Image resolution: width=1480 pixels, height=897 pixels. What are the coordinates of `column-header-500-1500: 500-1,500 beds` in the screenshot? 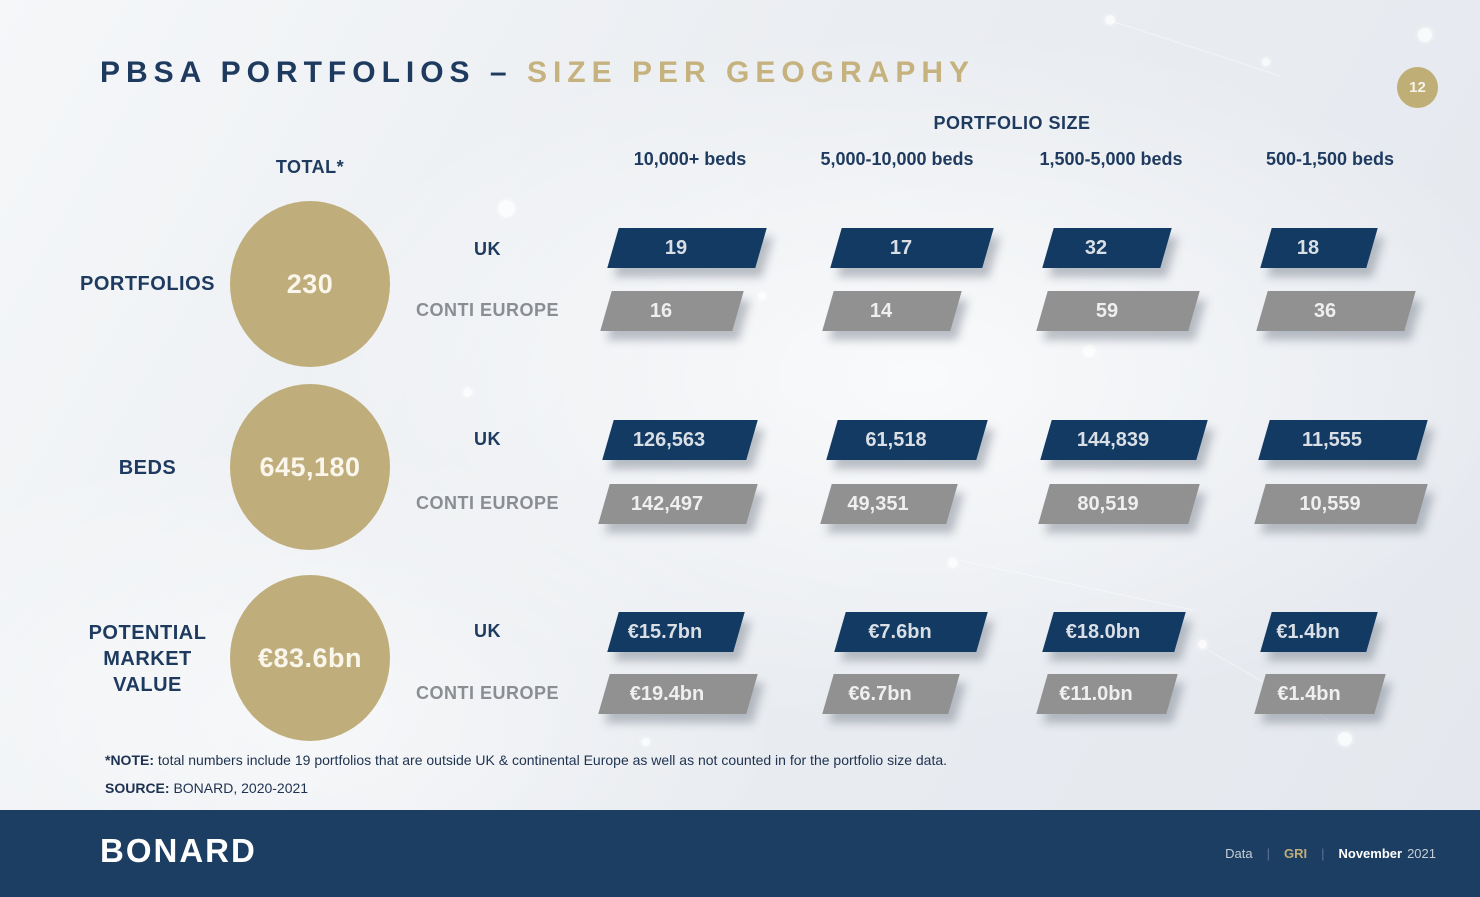 It's located at (1330, 159).